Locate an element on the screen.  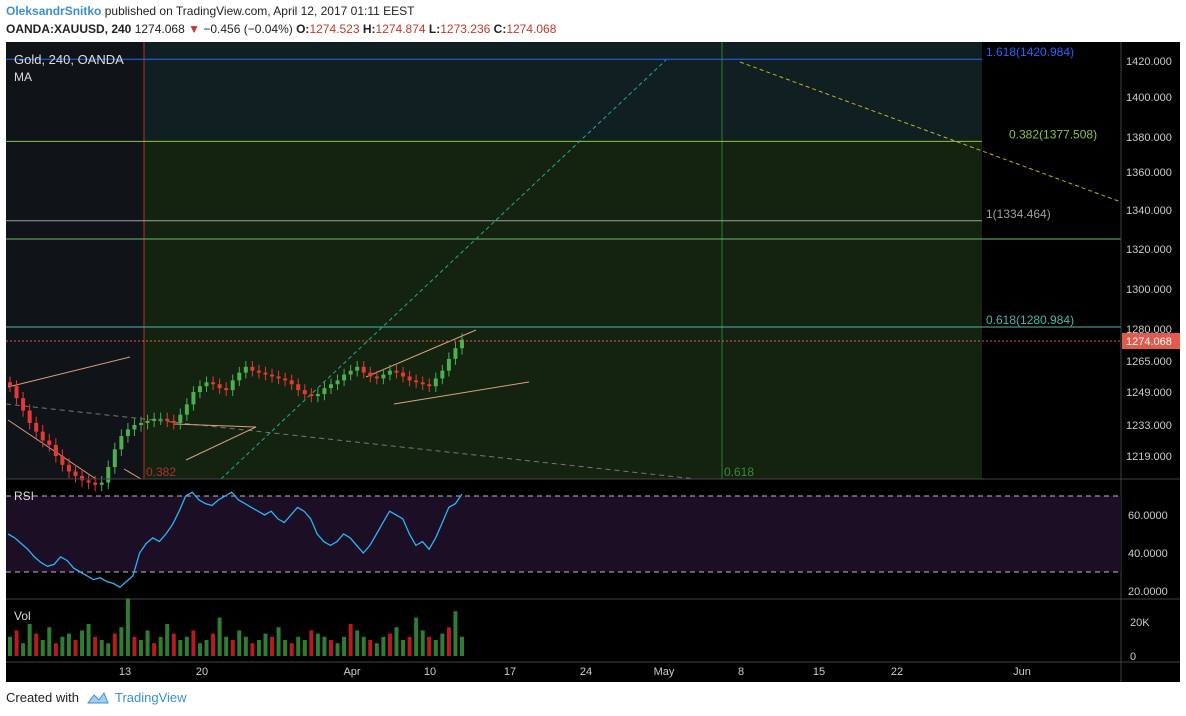
time-tick-label: 13 is located at coordinates (125, 672).